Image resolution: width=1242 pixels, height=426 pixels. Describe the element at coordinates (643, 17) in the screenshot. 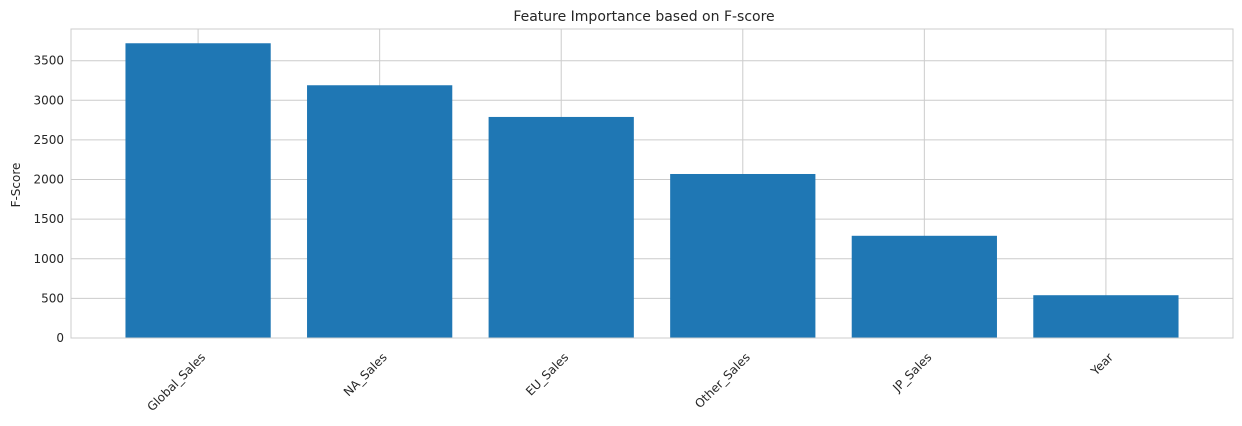

I see `chart-title: Feature Importance based on F-score` at that location.